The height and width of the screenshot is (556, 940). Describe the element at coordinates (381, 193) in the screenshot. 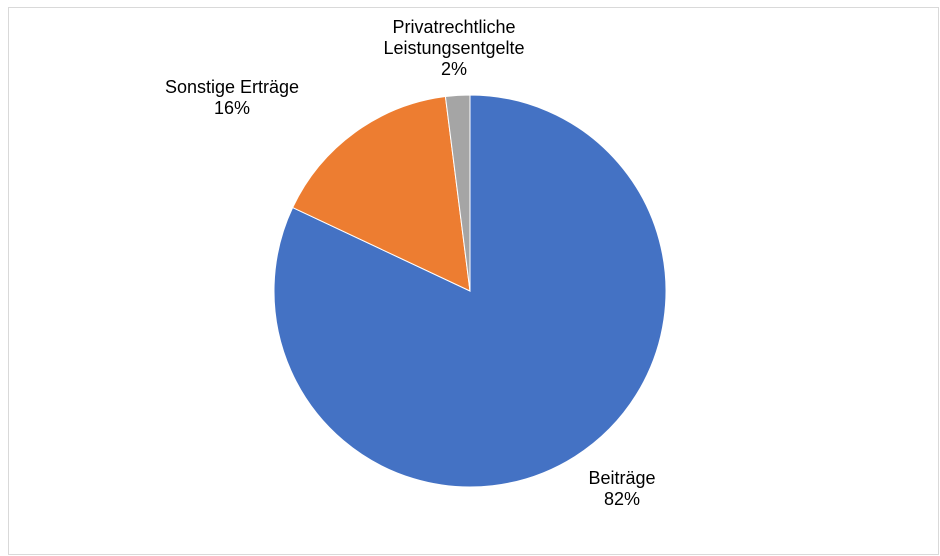

I see `pie-slice-sonstige-erträge` at that location.